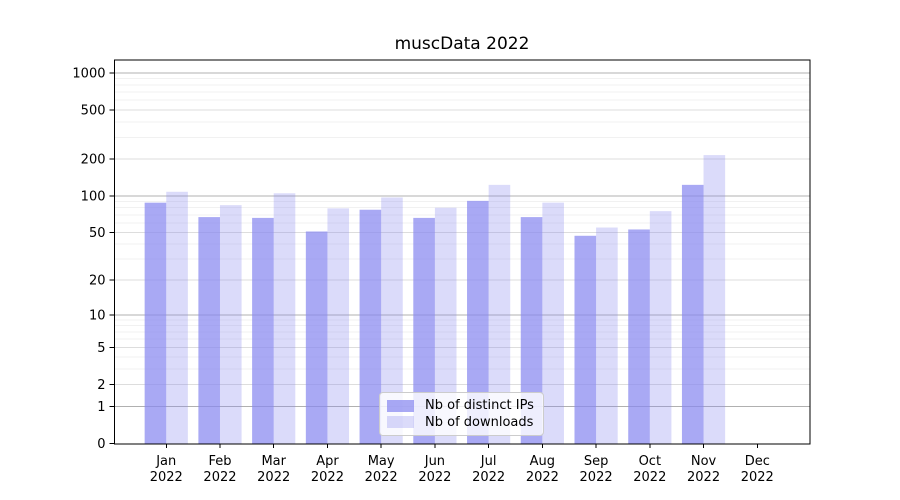  Describe the element at coordinates (97, 281) in the screenshot. I see `y-tick-label: 20` at that location.